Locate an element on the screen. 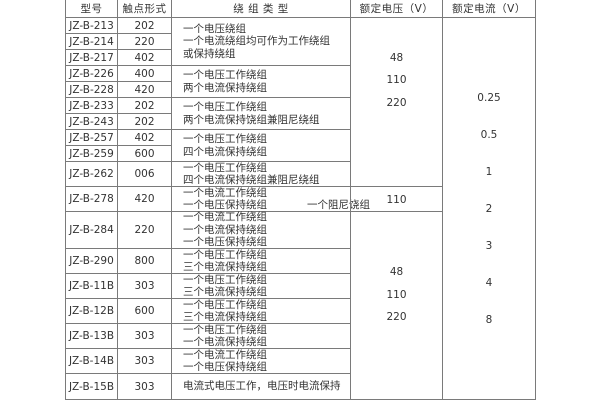 The image size is (600, 400). winding-cell: 一个电压工作绕组 四个电流保持绕组 is located at coordinates (261, 145).